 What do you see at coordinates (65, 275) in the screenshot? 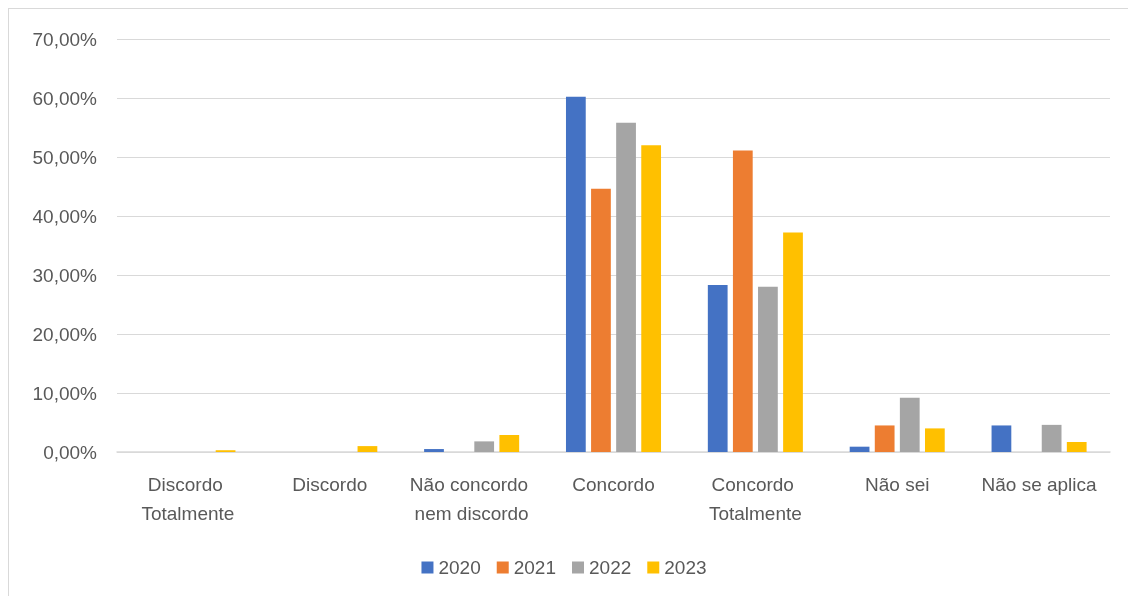
I see `y-tick-label: 30,00%` at bounding box center [65, 275].